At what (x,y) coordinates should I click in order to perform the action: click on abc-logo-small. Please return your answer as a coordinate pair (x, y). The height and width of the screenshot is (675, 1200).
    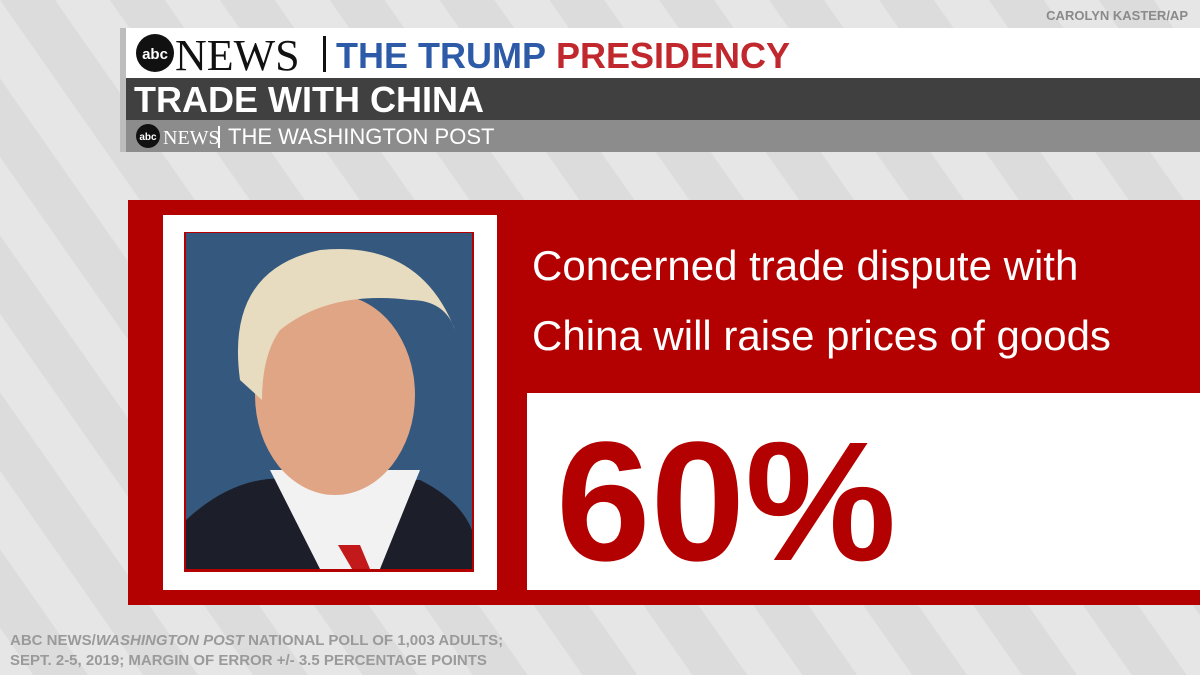
    Looking at the image, I should click on (148, 136).